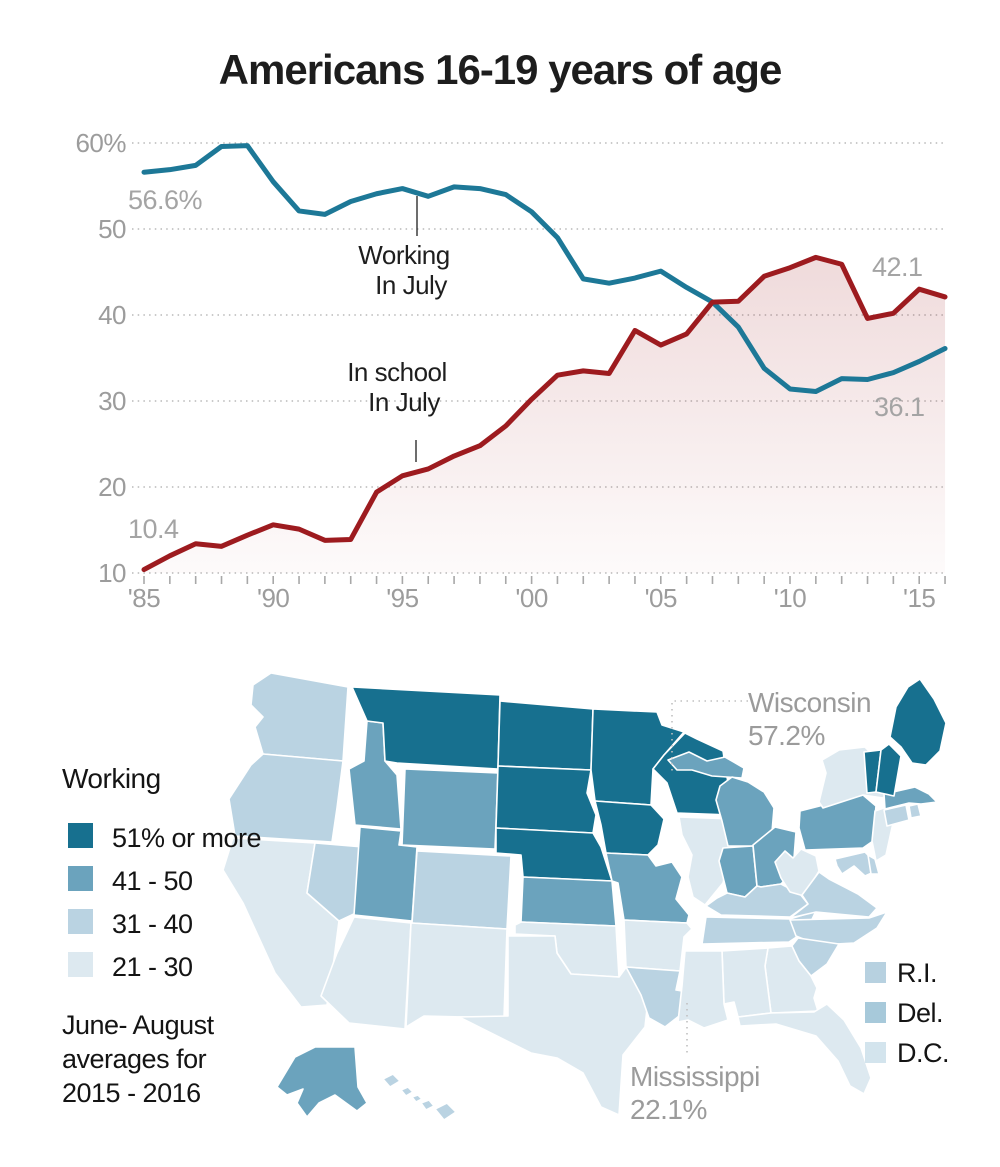 This screenshot has height=1167, width=1000. I want to click on legend-swatch-31-40-icon, so click(80, 921).